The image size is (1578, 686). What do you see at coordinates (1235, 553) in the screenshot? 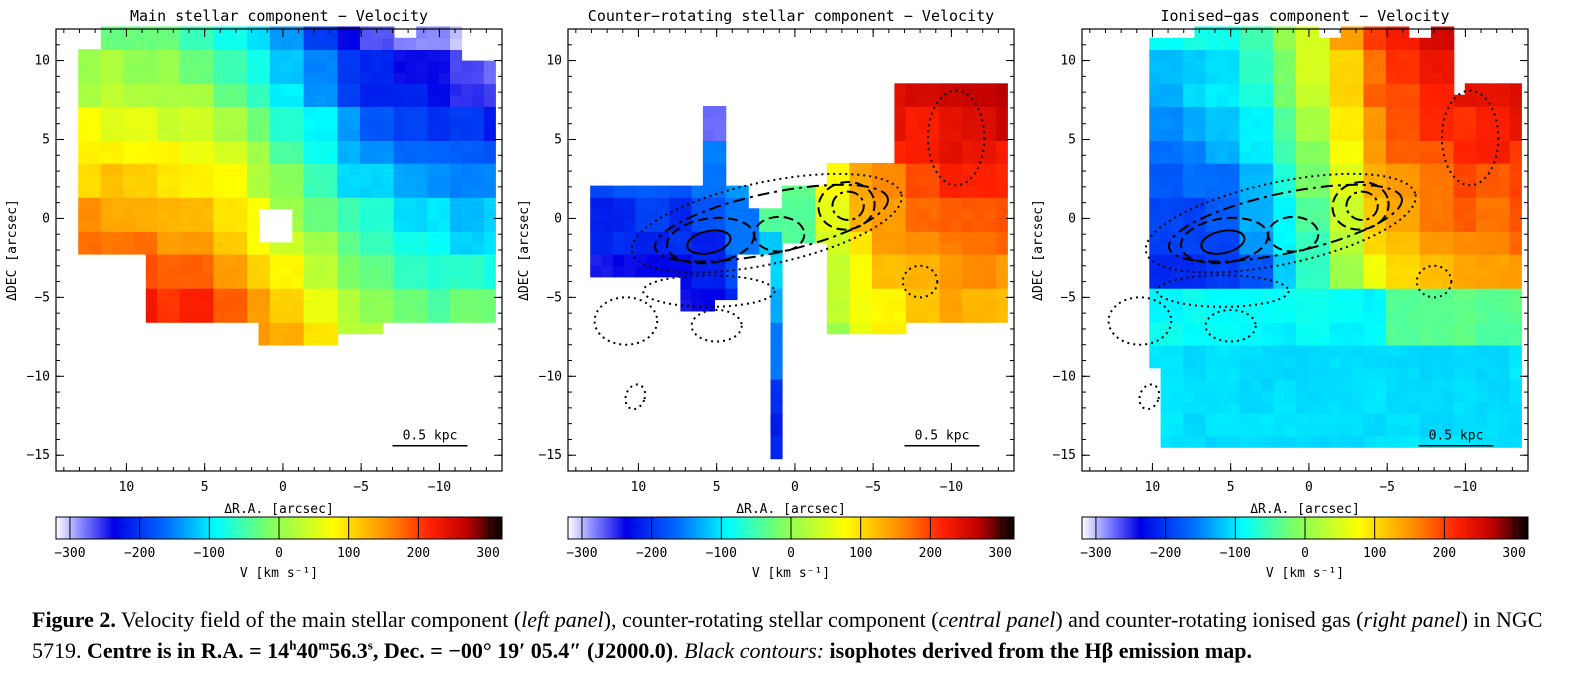
I see `colorbar-tick-label: −100` at bounding box center [1235, 553].